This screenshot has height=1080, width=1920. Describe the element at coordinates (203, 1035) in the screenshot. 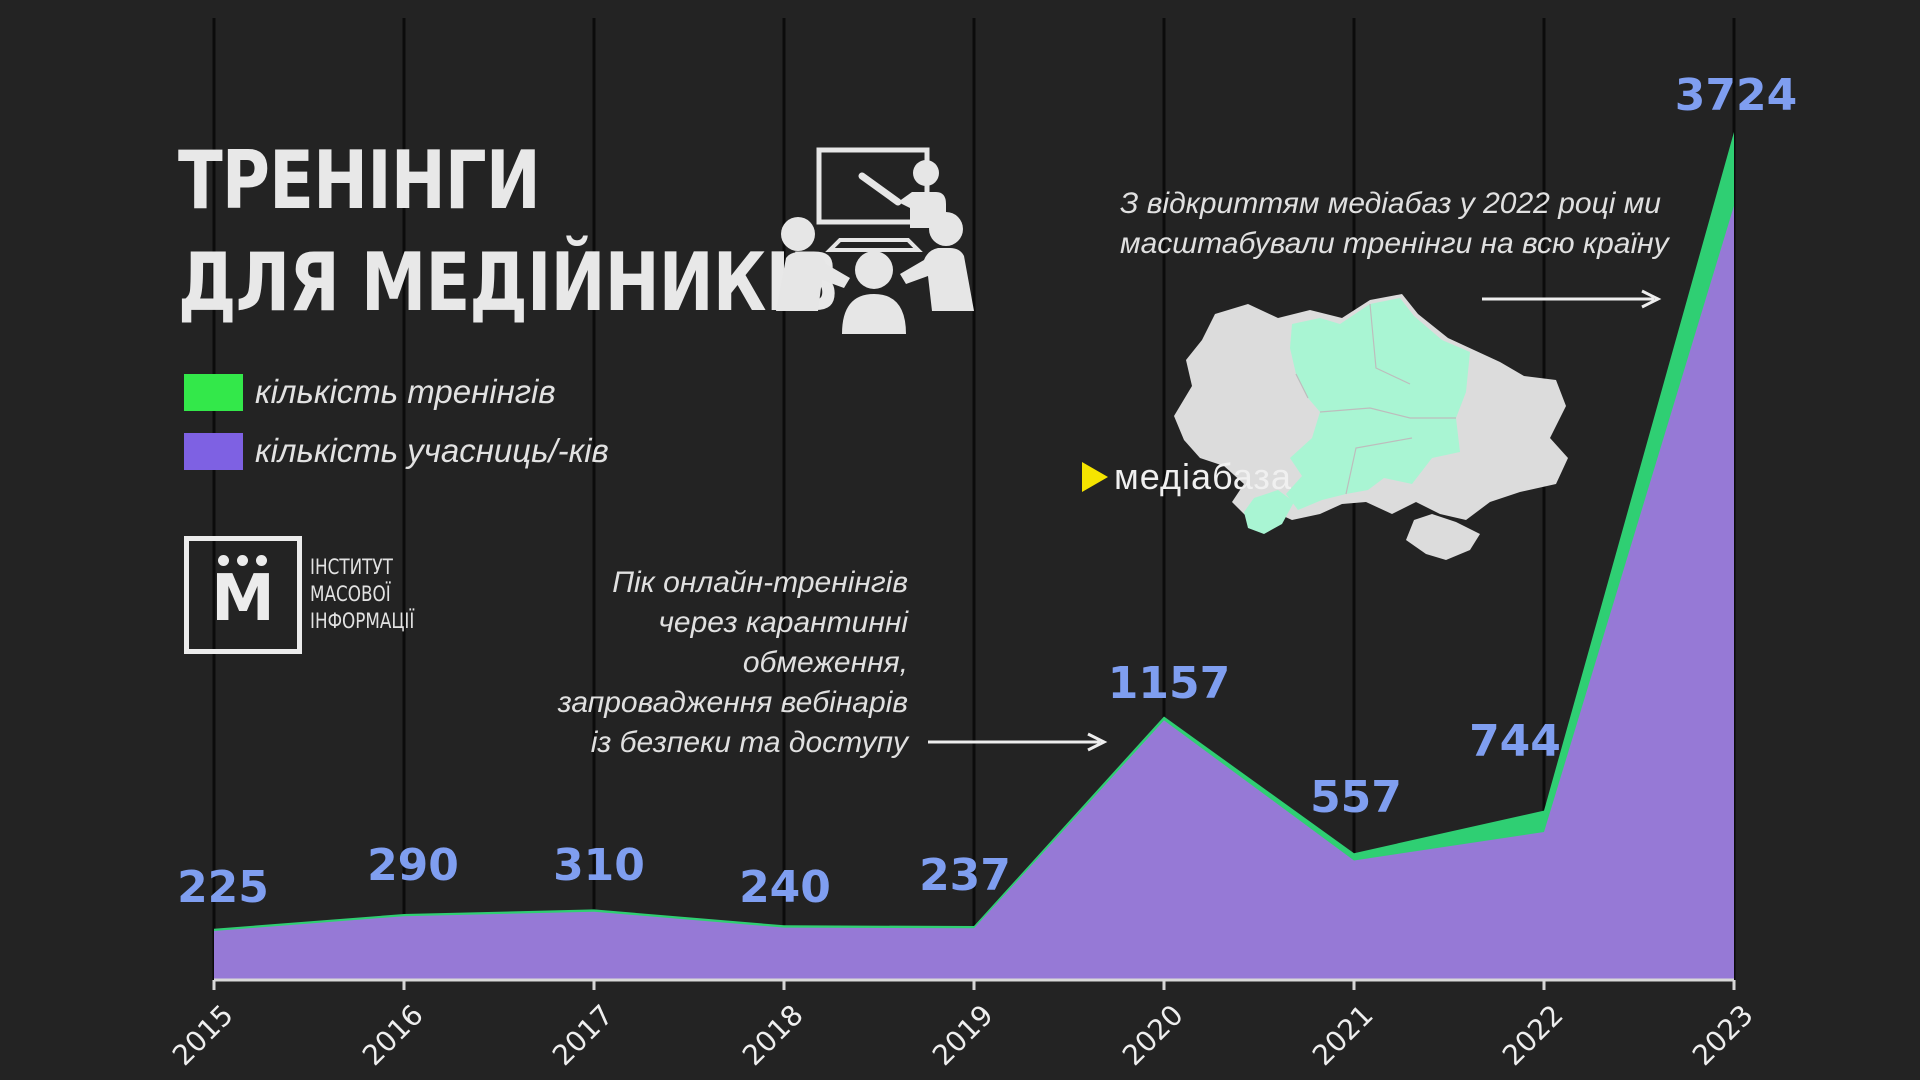

I see `x-tick-label: 2015` at that location.